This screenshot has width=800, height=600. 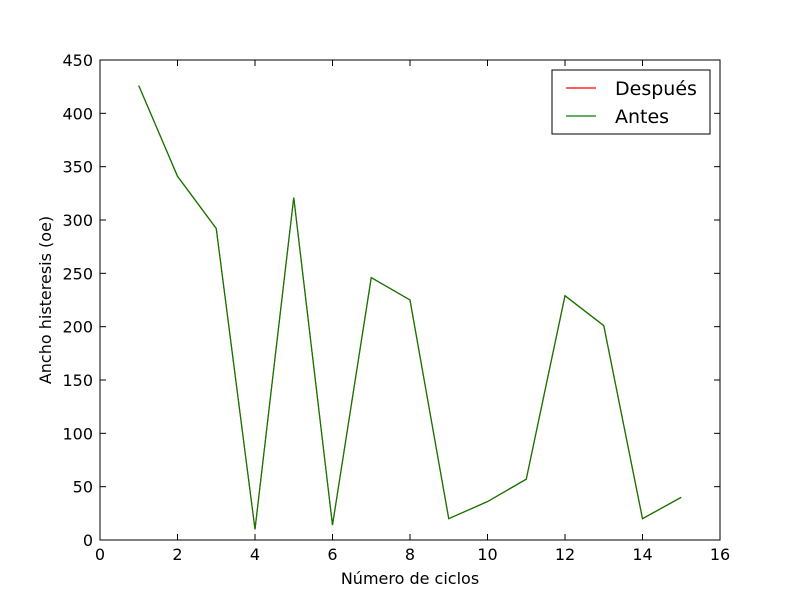 I want to click on x-tick-label: 0, so click(x=100, y=554).